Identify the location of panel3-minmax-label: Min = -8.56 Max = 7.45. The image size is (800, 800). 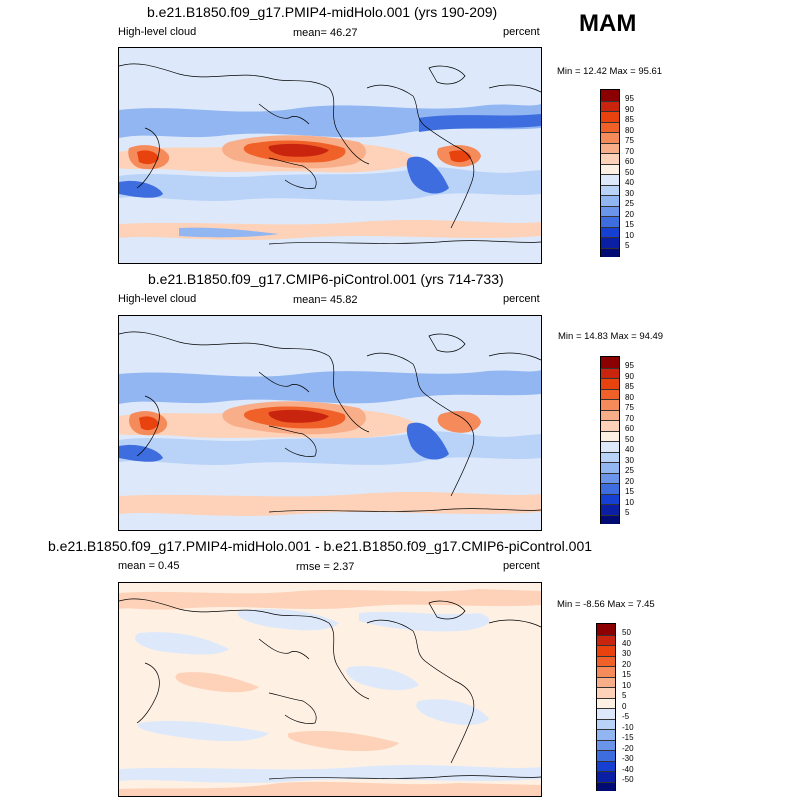
(606, 604).